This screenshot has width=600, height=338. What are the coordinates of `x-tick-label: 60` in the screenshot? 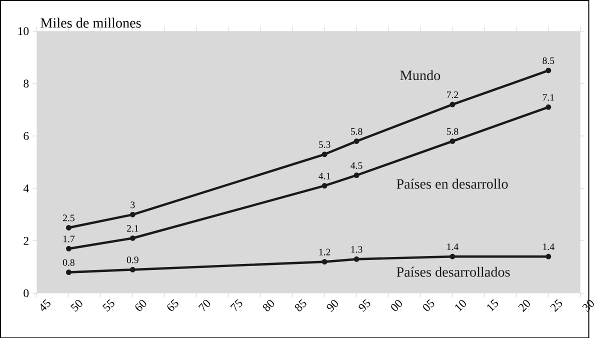 It's located at (140, 305).